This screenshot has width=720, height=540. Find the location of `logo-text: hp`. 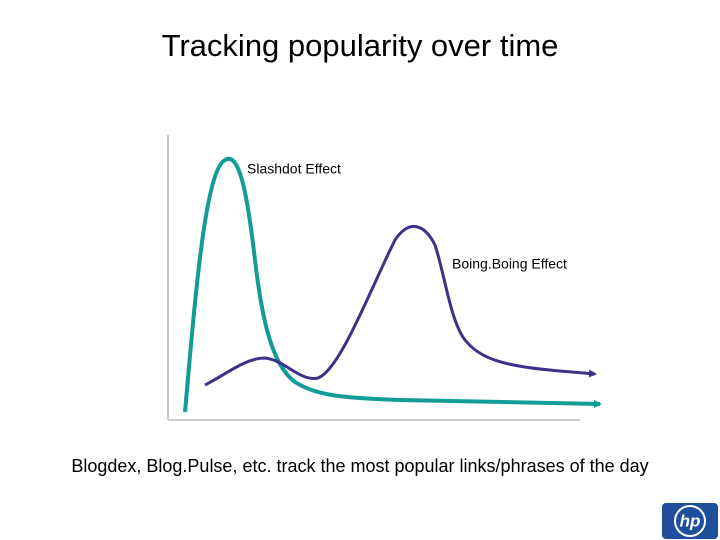

logo-text: hp is located at coordinates (690, 520).